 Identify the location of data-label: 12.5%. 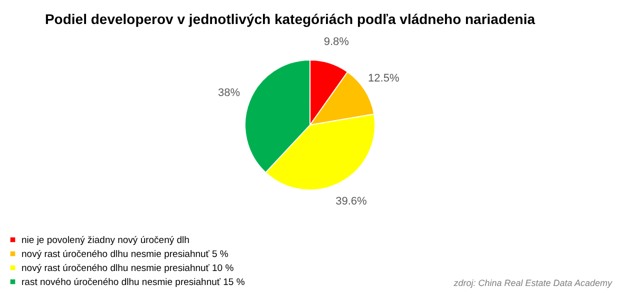
(384, 78).